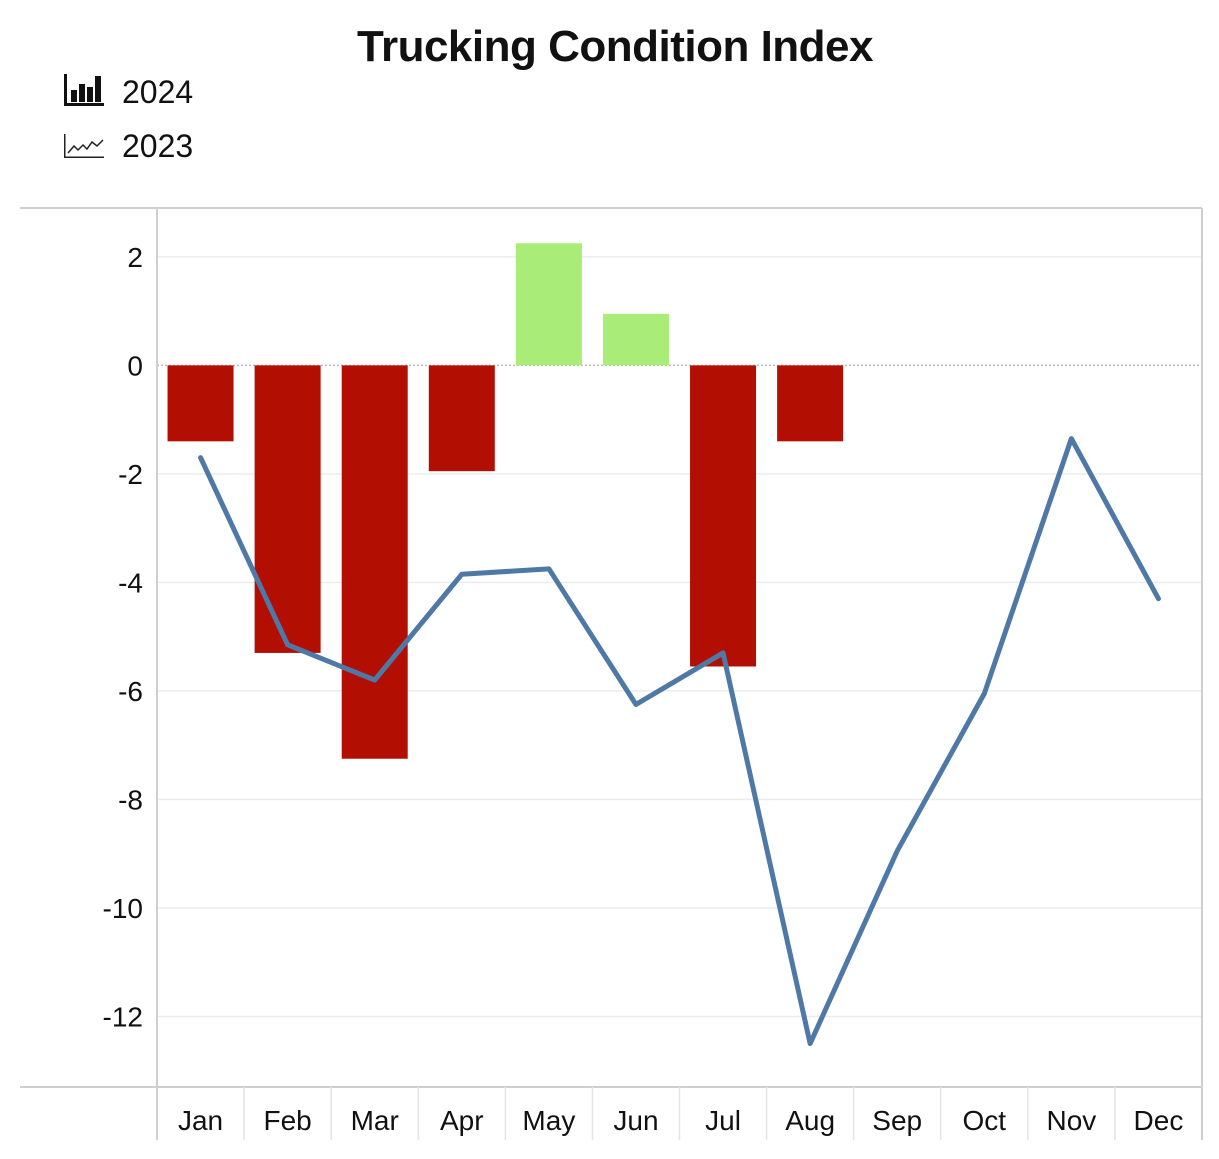 Image resolution: width=1219 pixels, height=1159 pixels. What do you see at coordinates (635, 1120) in the screenshot?
I see `x-tick-label-jun: Jun` at bounding box center [635, 1120].